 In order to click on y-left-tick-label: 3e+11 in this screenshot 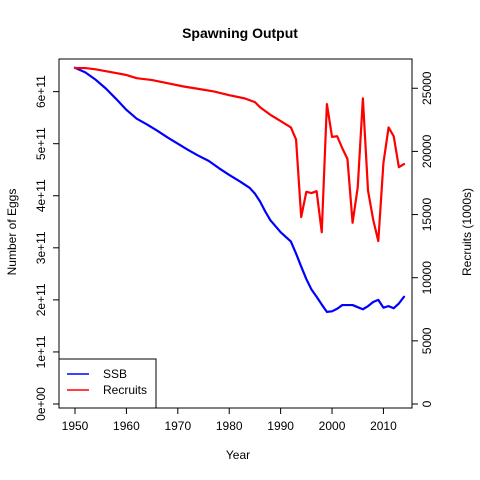, I will do `click(41, 247)`.